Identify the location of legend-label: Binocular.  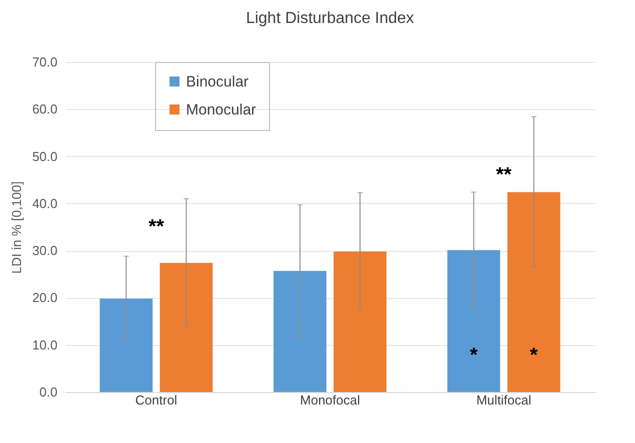
(217, 82).